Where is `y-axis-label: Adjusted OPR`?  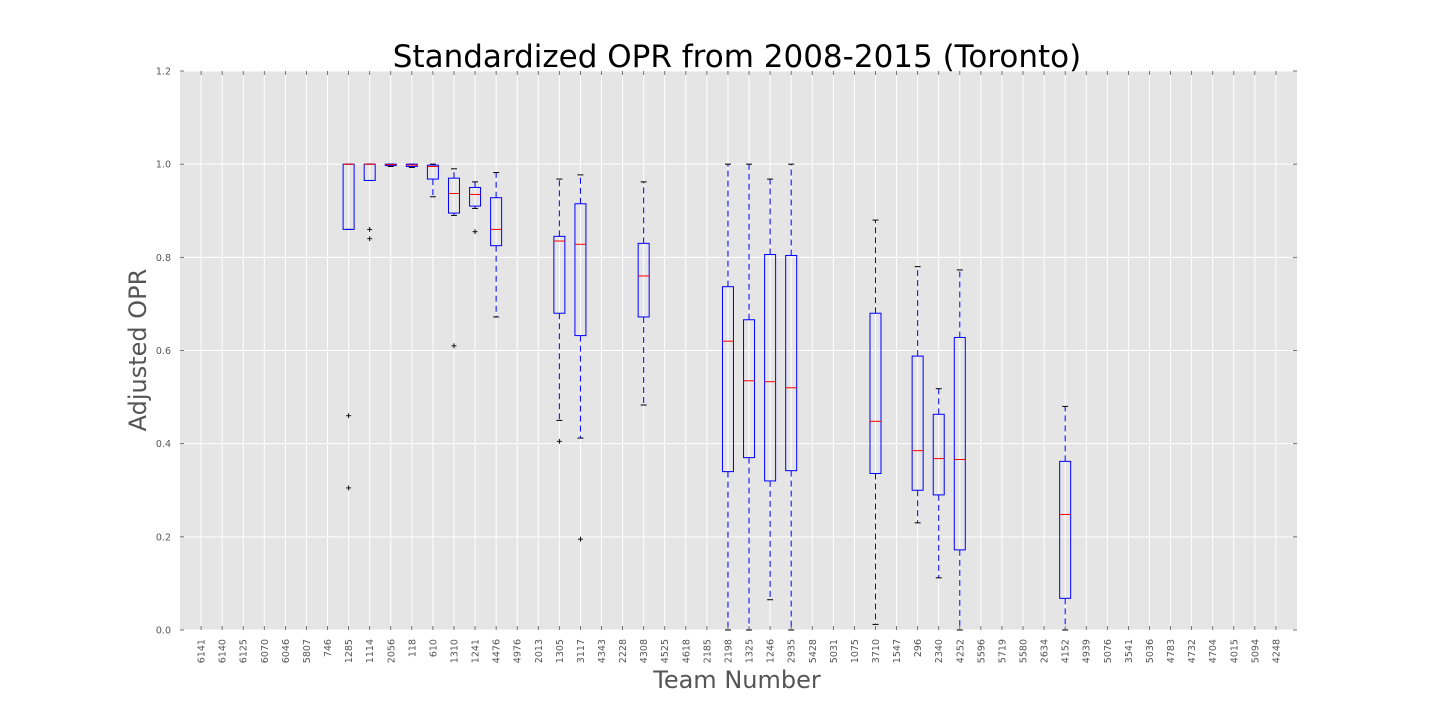
y-axis-label: Adjusted OPR is located at coordinates (138, 350).